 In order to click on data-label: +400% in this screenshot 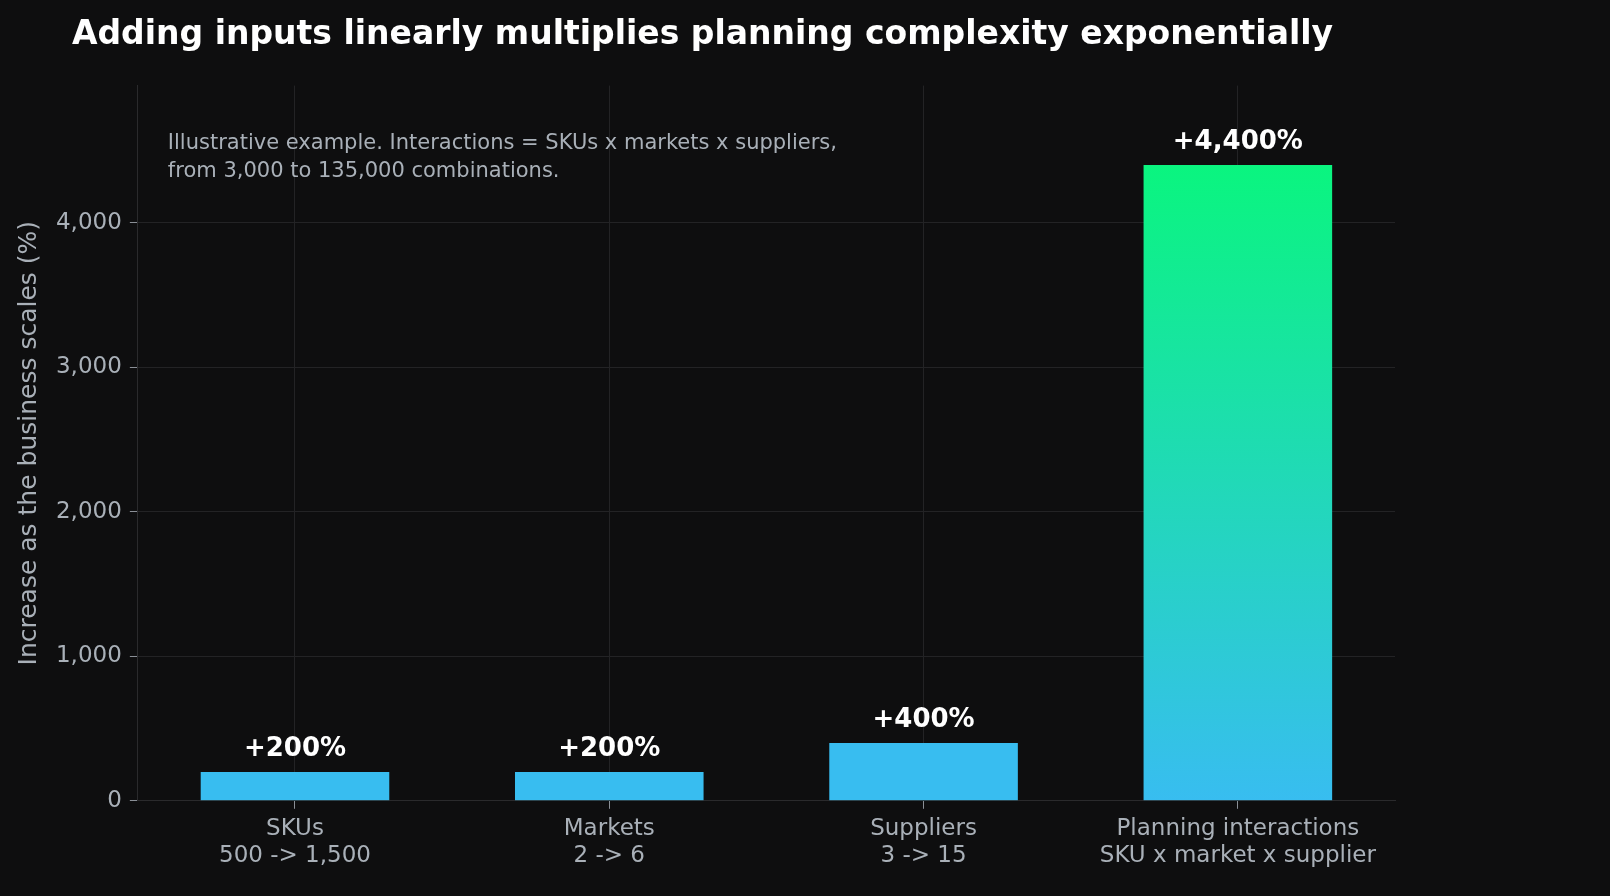, I will do `click(923, 717)`.